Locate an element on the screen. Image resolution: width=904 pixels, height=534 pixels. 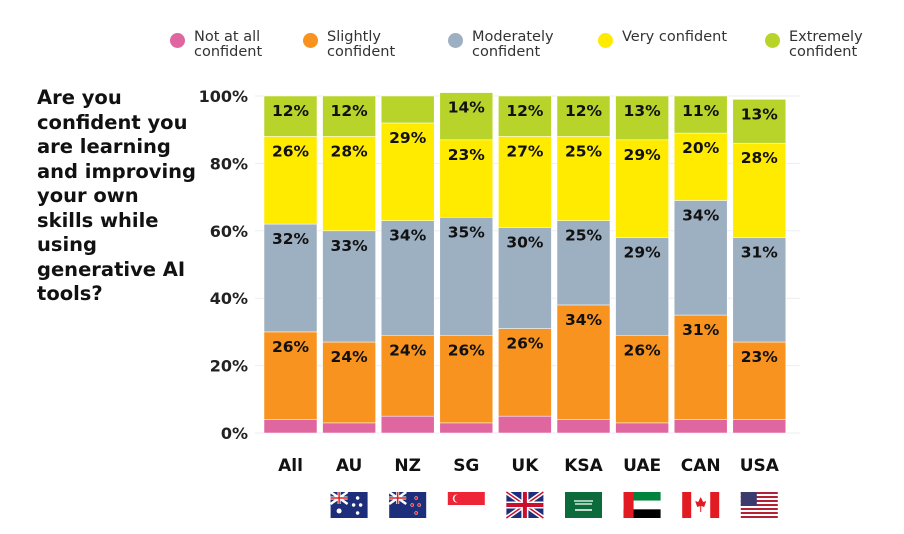
uae-flag-icon is located at coordinates (642, 505).